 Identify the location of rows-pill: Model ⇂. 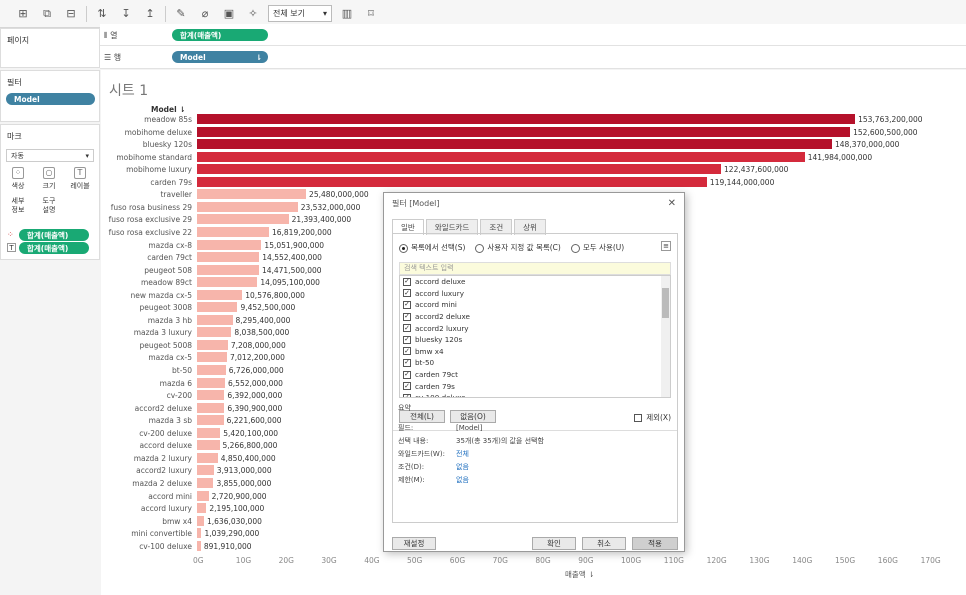
(220, 57).